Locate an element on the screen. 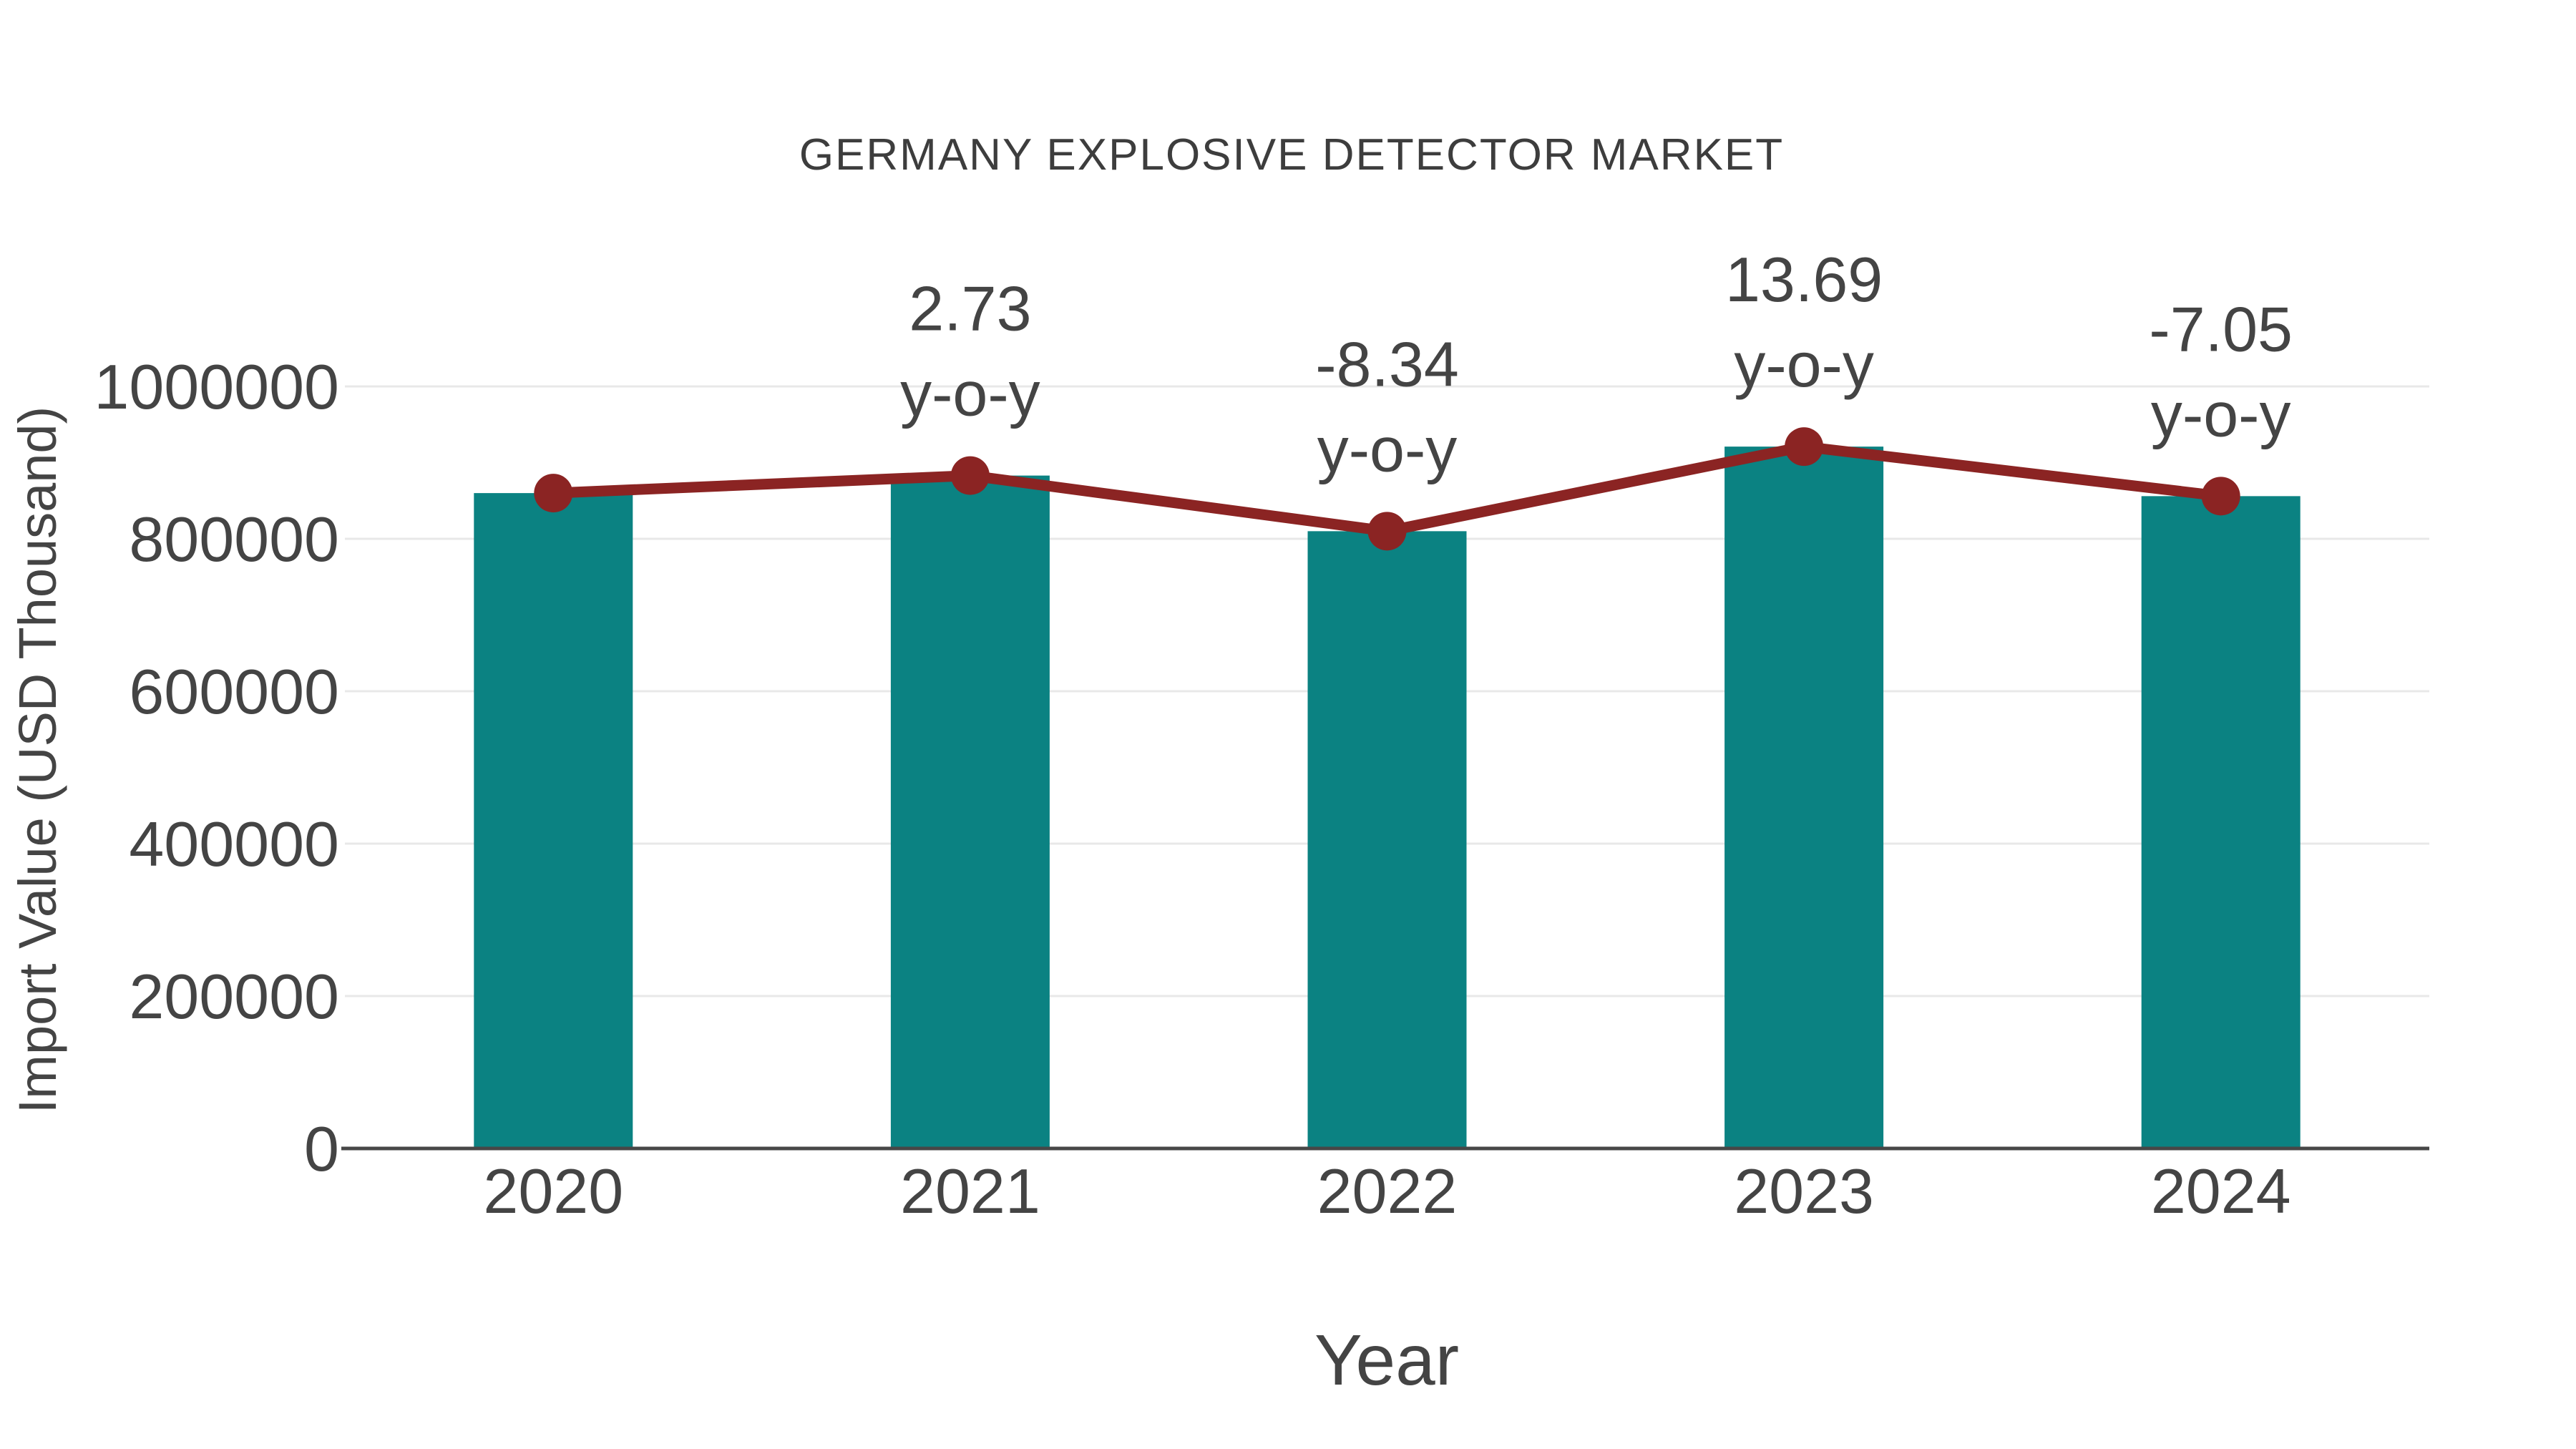 The height and width of the screenshot is (1449, 2576). annotations-layer: 2.73 y-o-y -8.34 y-o-y 13.69 y-o-y -7.05 y-o-y is located at coordinates (1596, 364).